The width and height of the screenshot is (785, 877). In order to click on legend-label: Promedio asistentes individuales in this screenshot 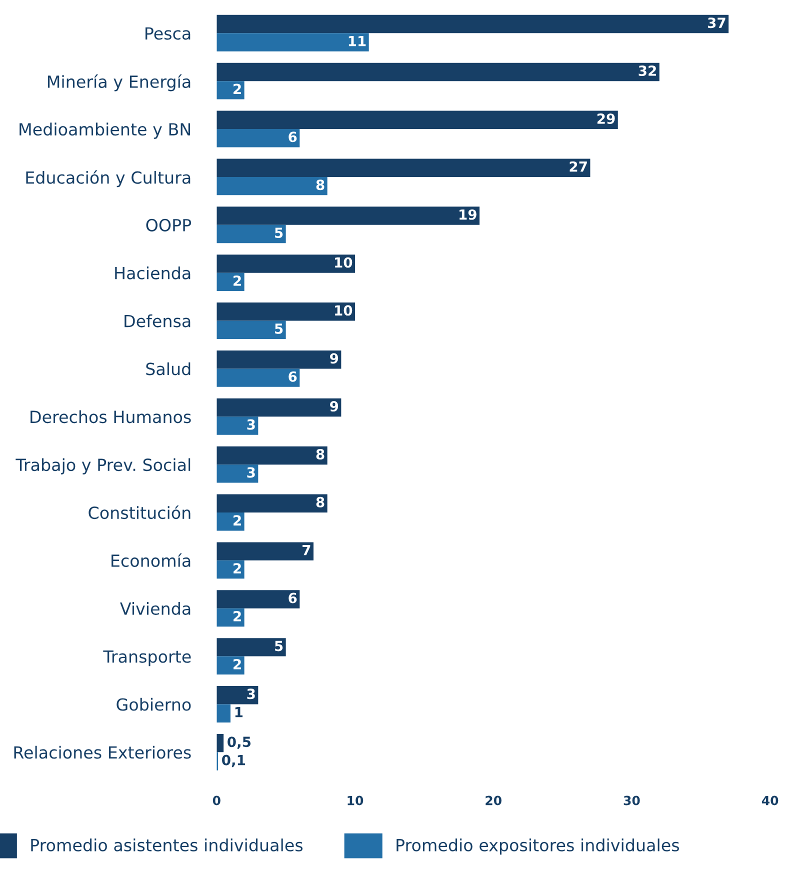, I will do `click(167, 845)`.